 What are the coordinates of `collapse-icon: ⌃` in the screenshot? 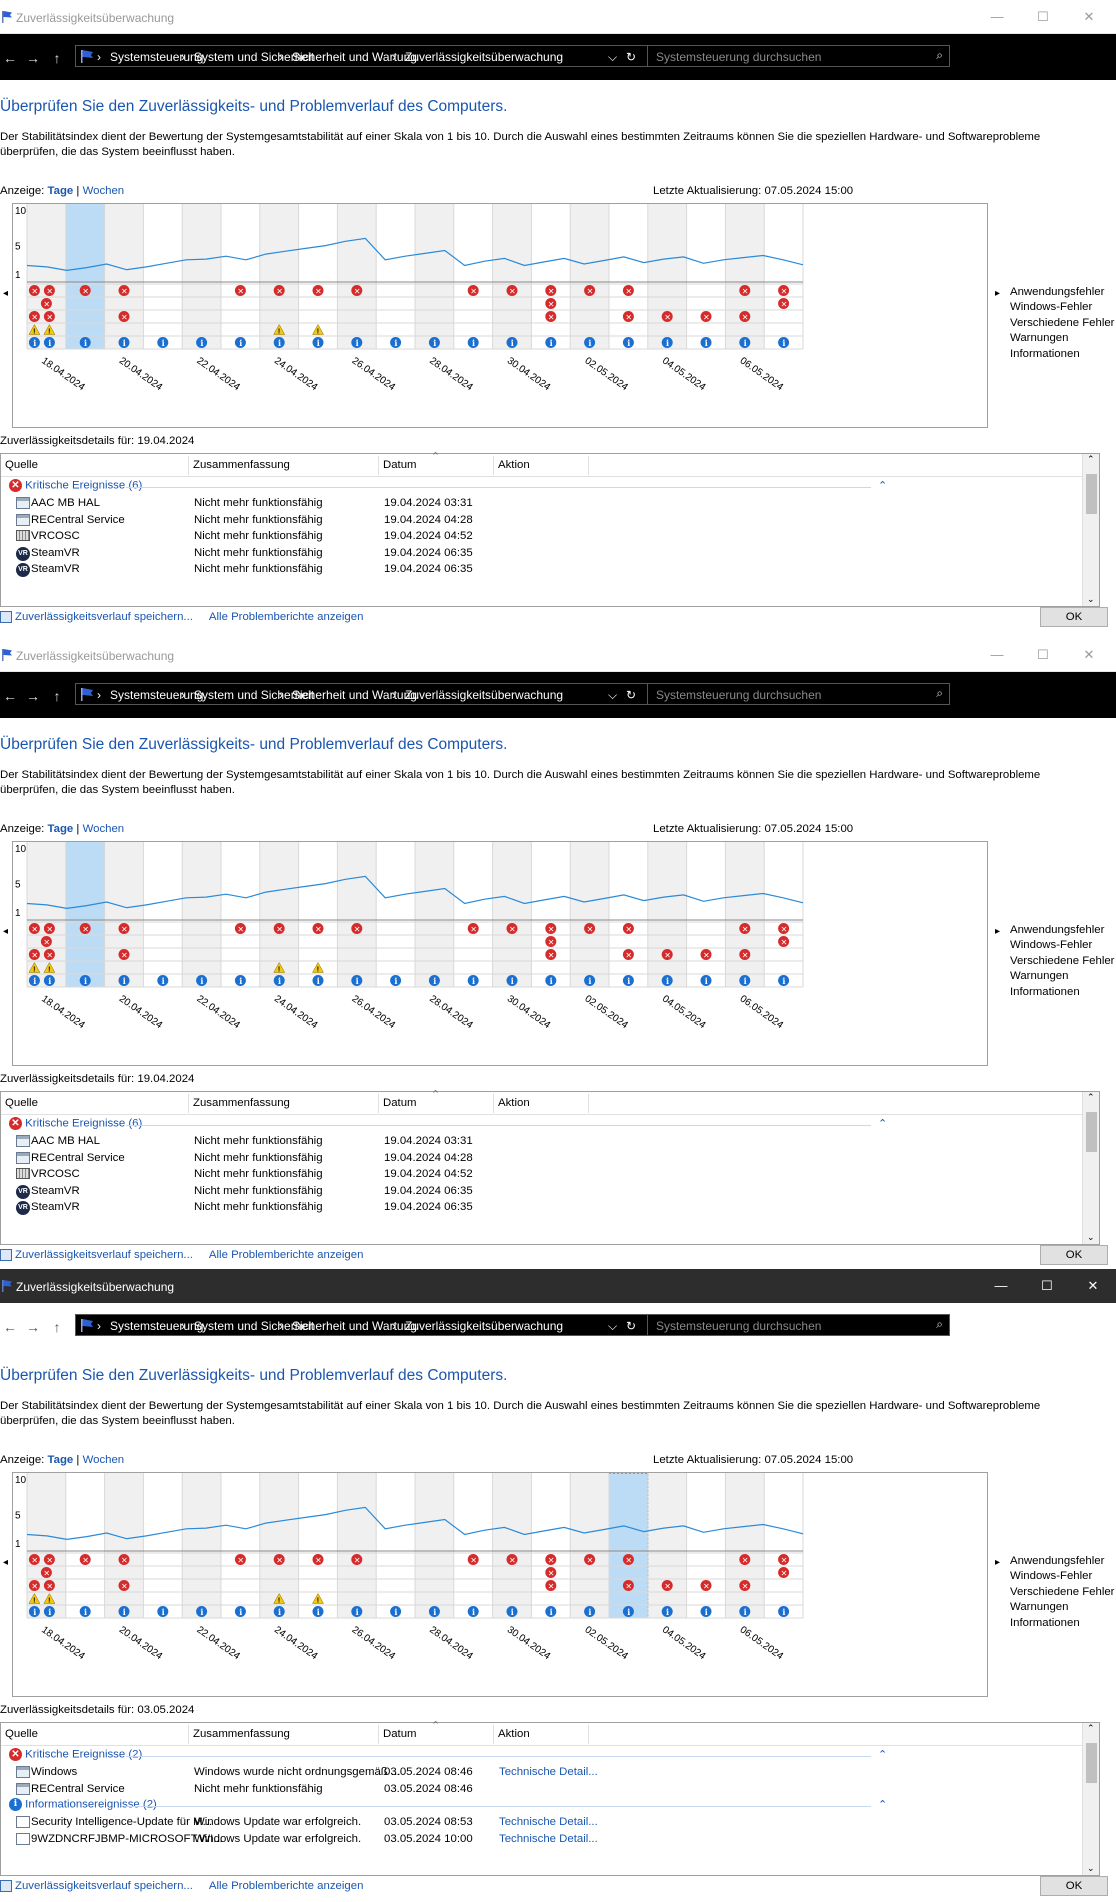 It's located at (883, 1755).